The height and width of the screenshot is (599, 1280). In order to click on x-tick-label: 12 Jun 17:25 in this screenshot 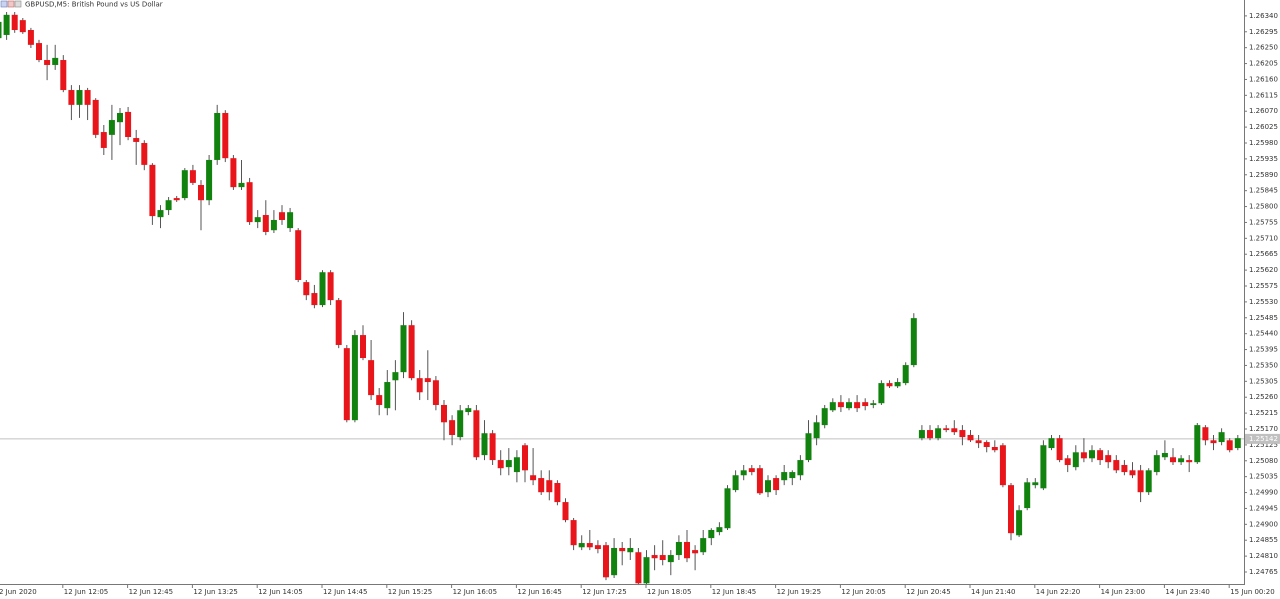, I will do `click(604, 592)`.